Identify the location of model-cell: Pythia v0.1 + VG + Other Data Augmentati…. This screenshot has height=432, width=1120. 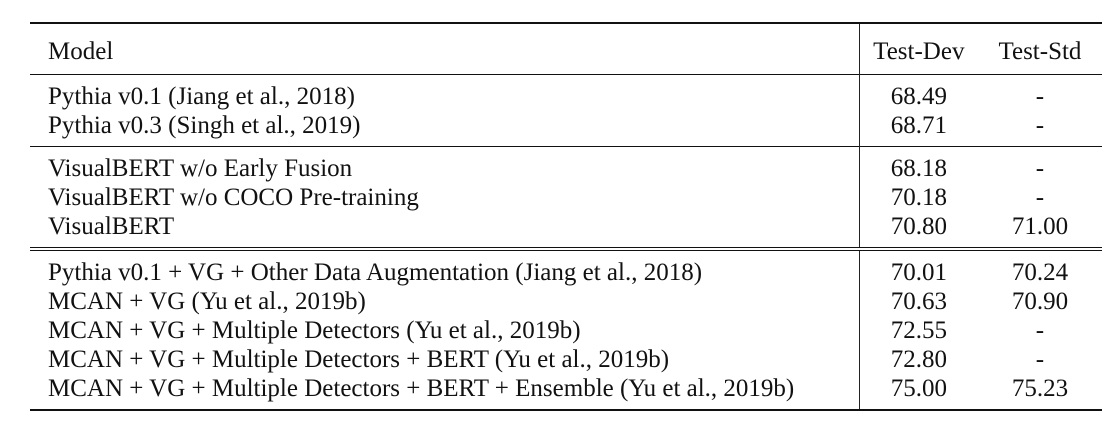
(375, 272).